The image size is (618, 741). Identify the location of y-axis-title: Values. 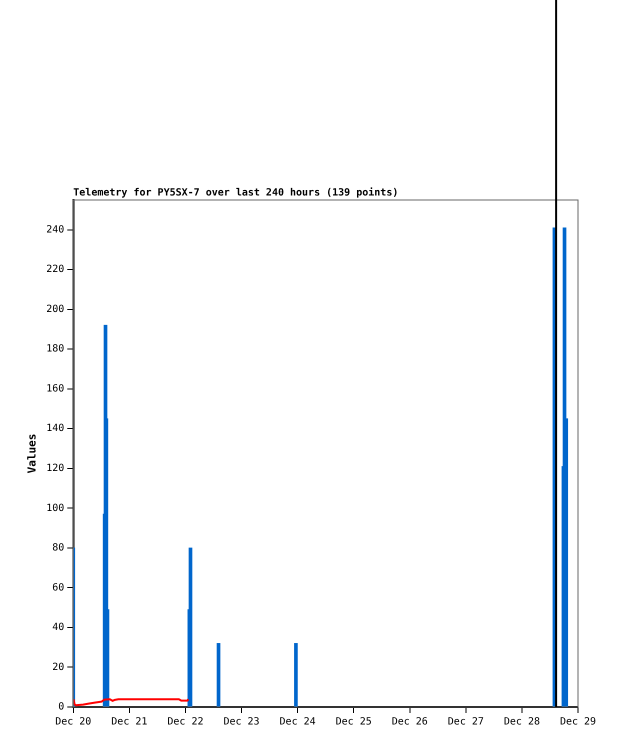
(31, 454).